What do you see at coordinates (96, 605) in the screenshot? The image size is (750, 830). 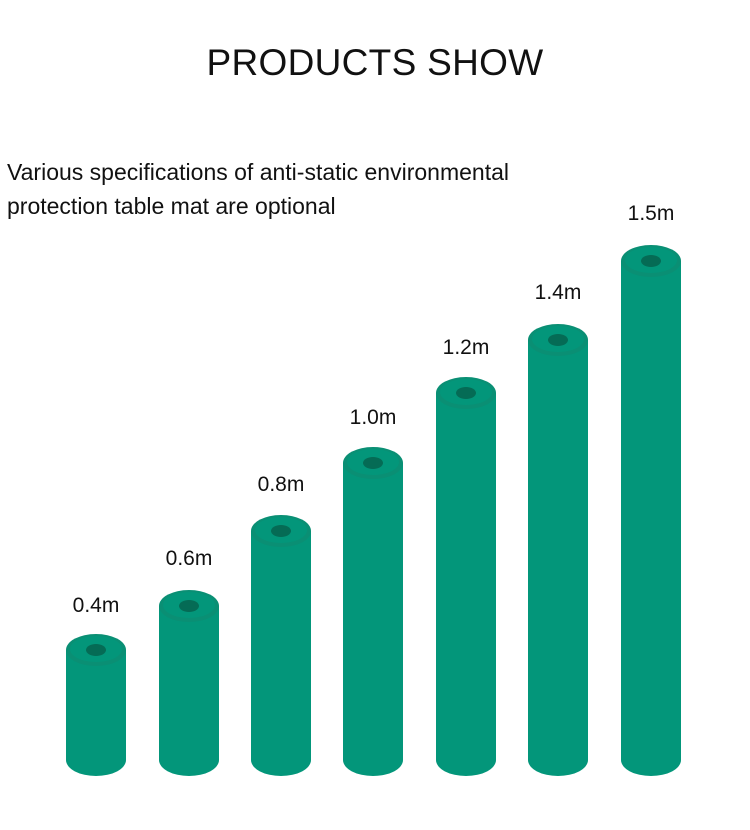 I see `roll-size-label: 0.4m` at bounding box center [96, 605].